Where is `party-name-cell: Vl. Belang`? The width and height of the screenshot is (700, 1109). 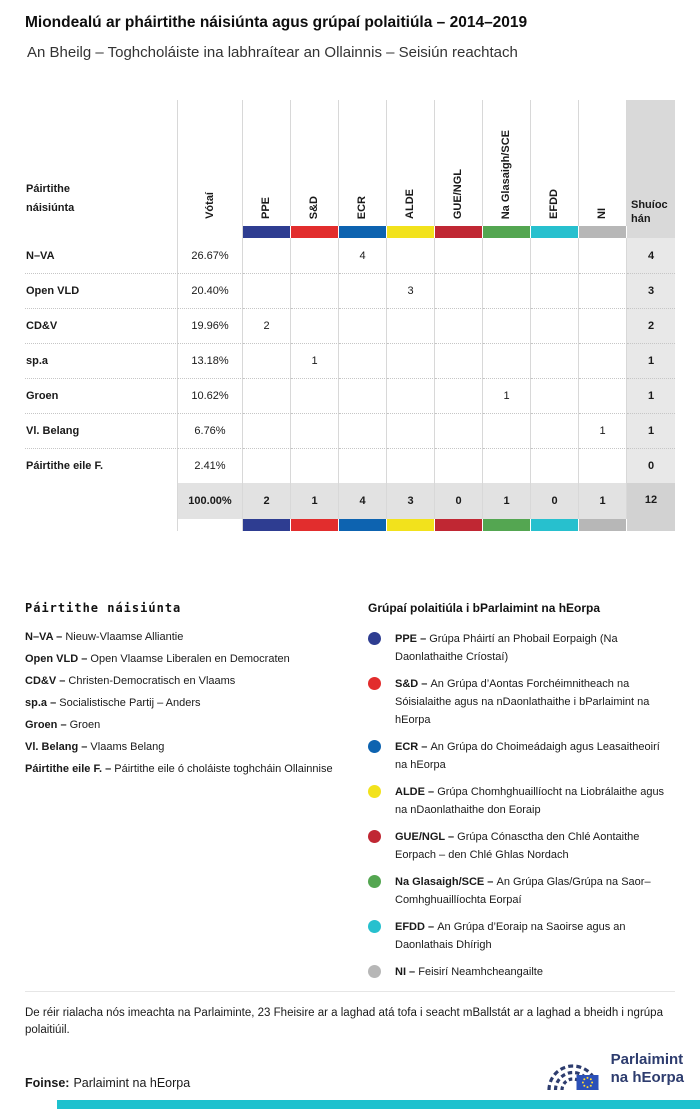 party-name-cell: Vl. Belang is located at coordinates (101, 430).